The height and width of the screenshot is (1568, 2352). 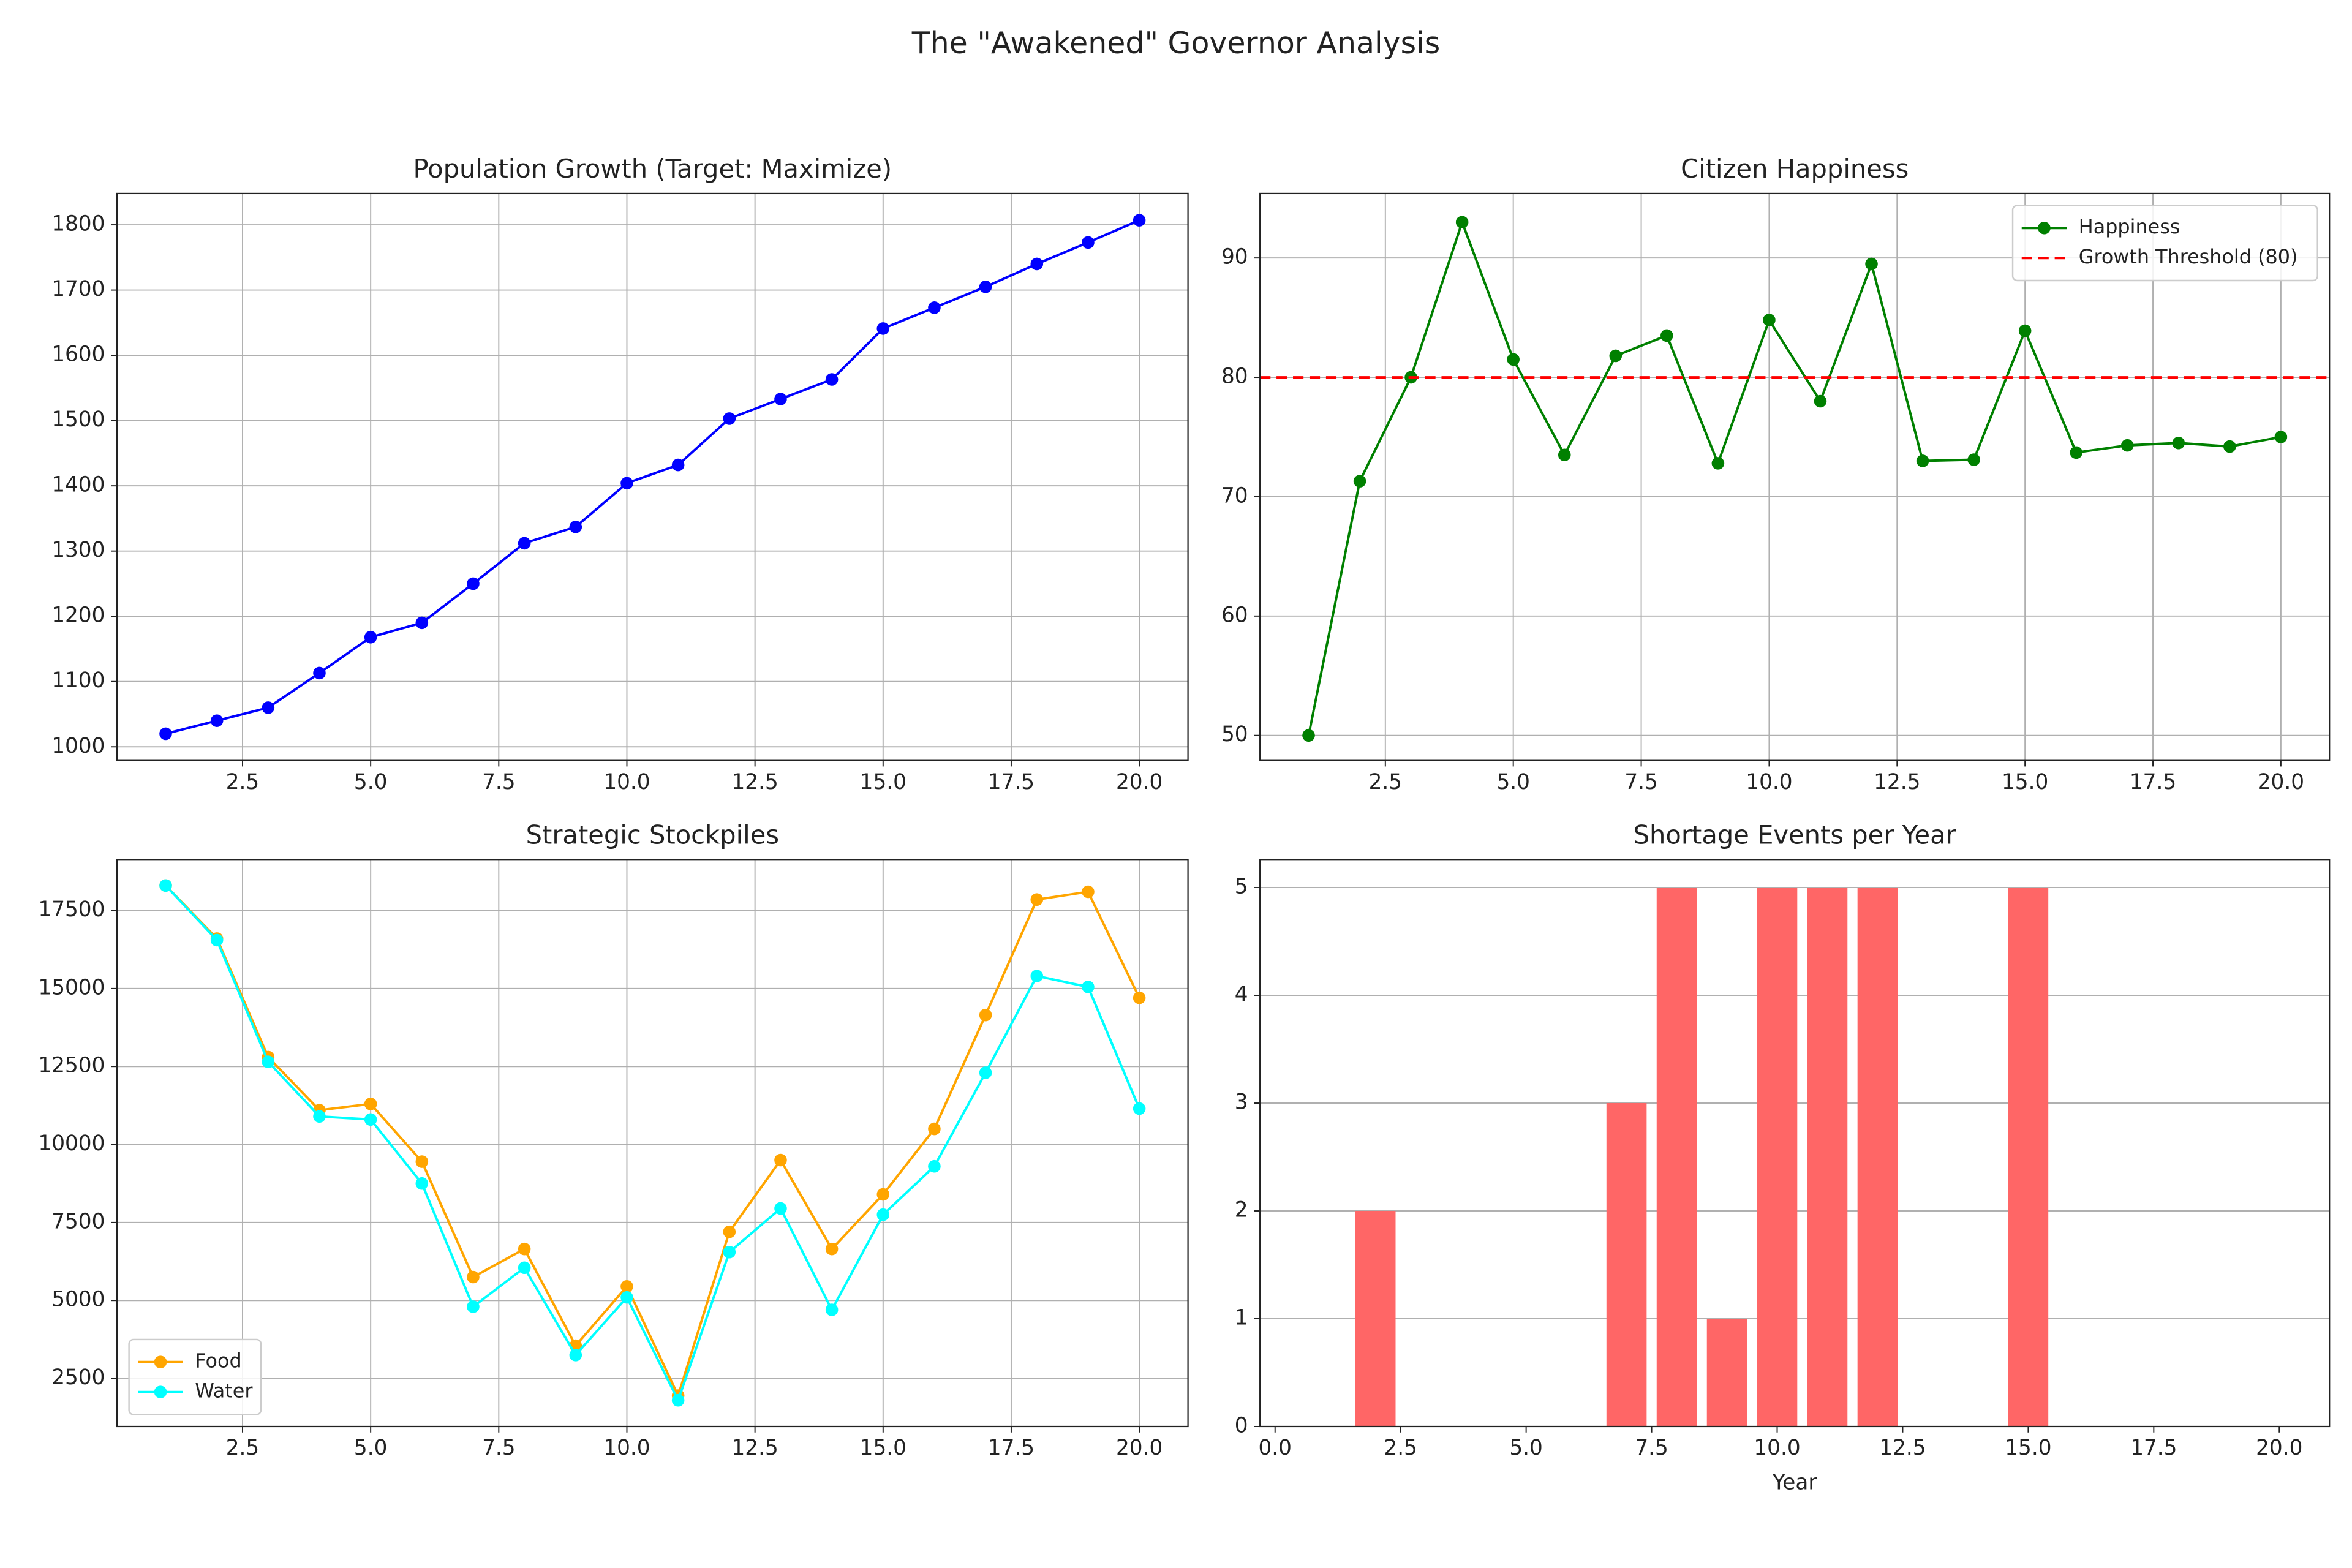 I want to click on y-tick-label: 3, so click(x=1241, y=1102).